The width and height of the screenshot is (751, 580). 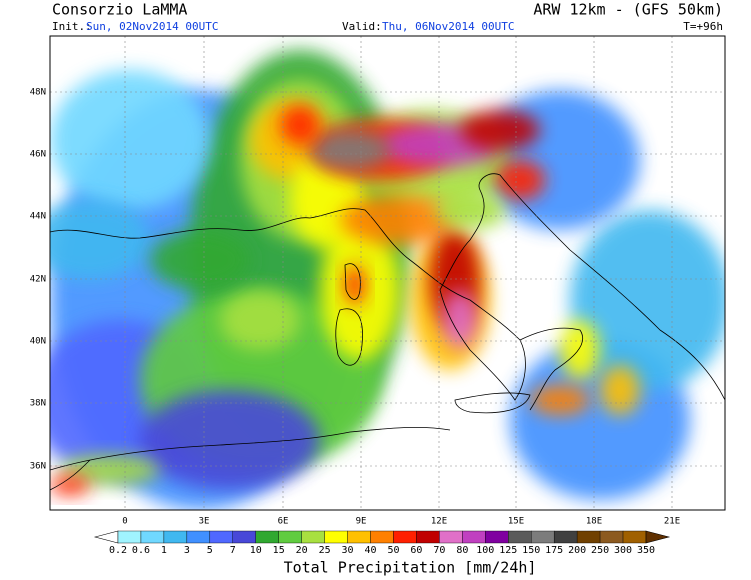 I want to click on level-label: 5, so click(x=210, y=550).